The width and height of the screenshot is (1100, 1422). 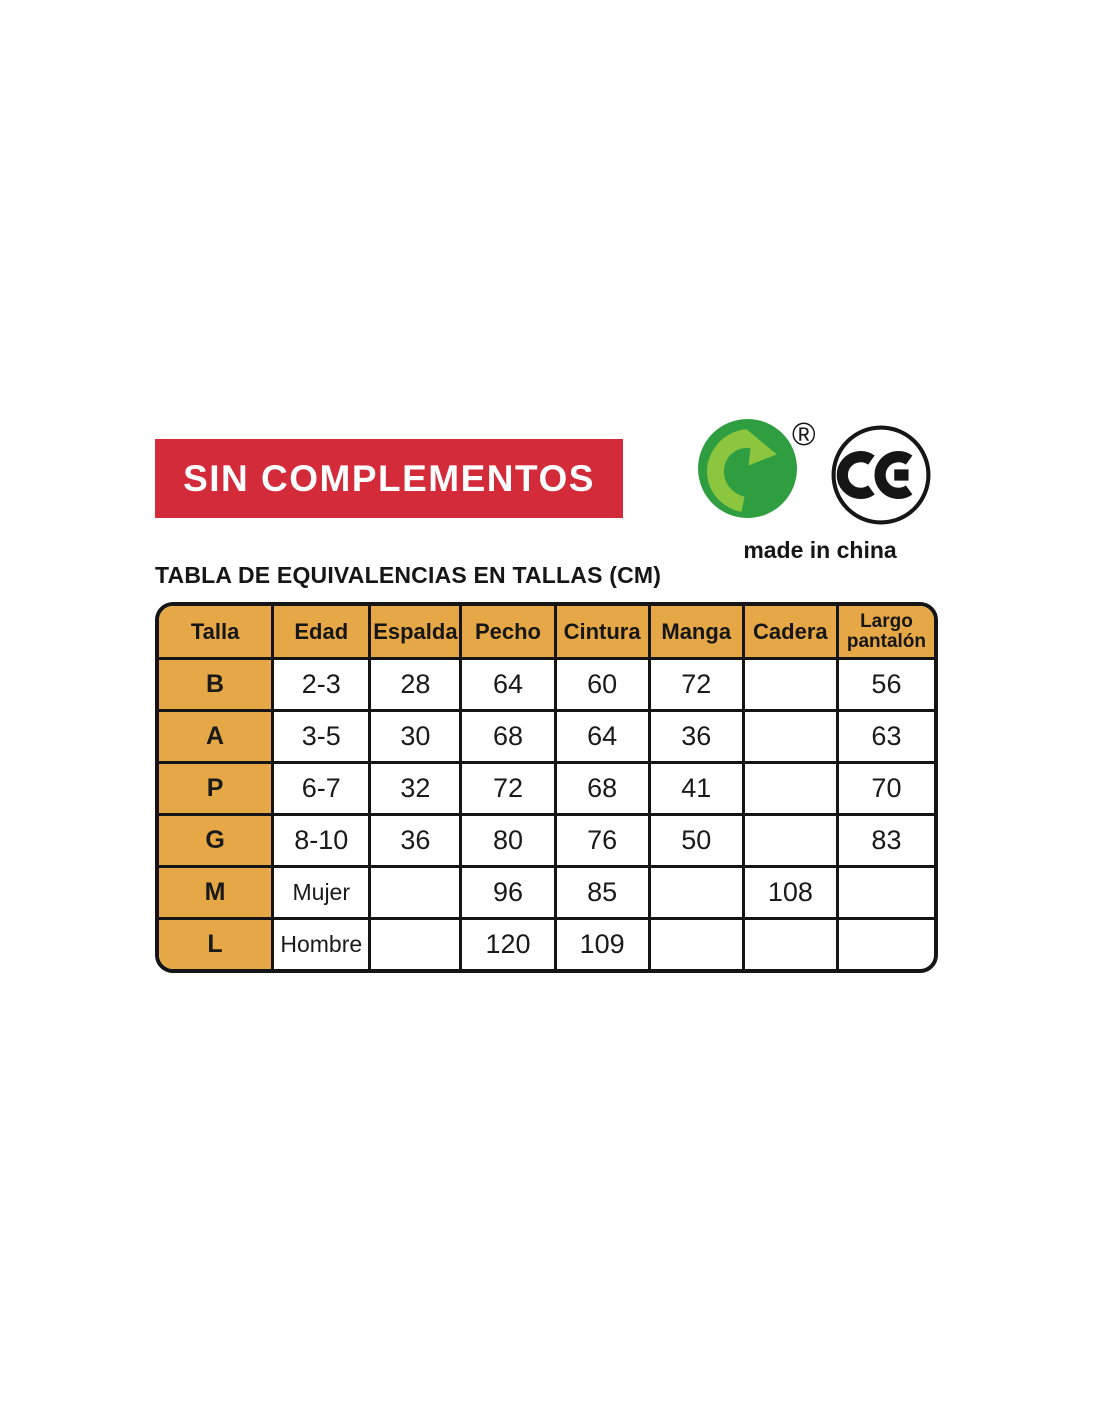 I want to click on table-cell: 120, so click(x=508, y=943).